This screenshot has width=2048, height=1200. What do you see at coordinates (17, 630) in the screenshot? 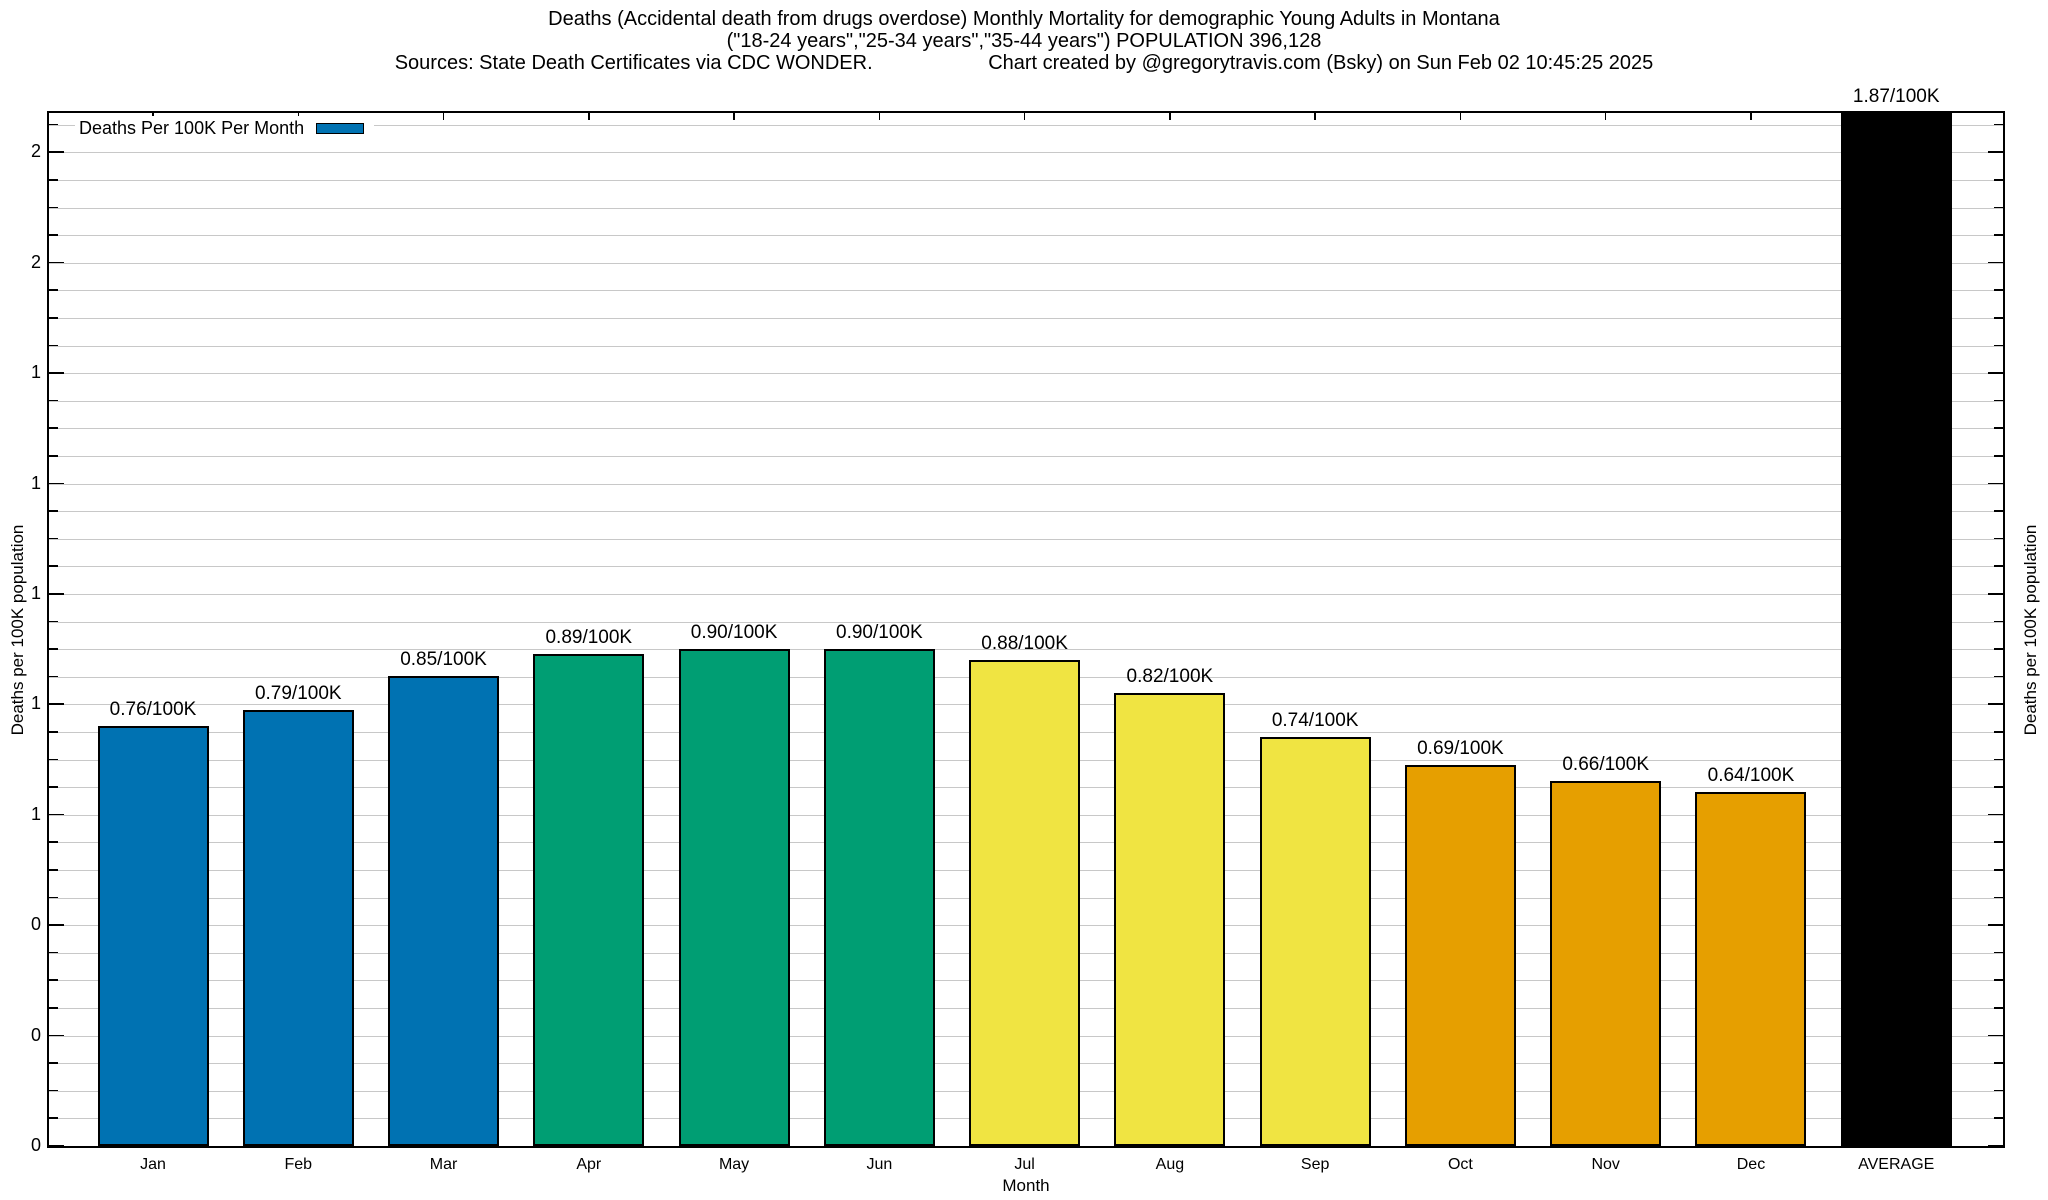
I see `y-axis-label-left: Deaths per 100K population` at bounding box center [17, 630].